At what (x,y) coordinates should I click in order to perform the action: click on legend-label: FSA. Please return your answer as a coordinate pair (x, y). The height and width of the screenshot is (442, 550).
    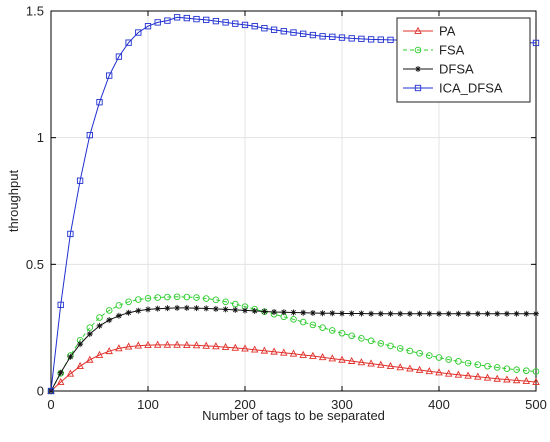
    Looking at the image, I should click on (452, 50).